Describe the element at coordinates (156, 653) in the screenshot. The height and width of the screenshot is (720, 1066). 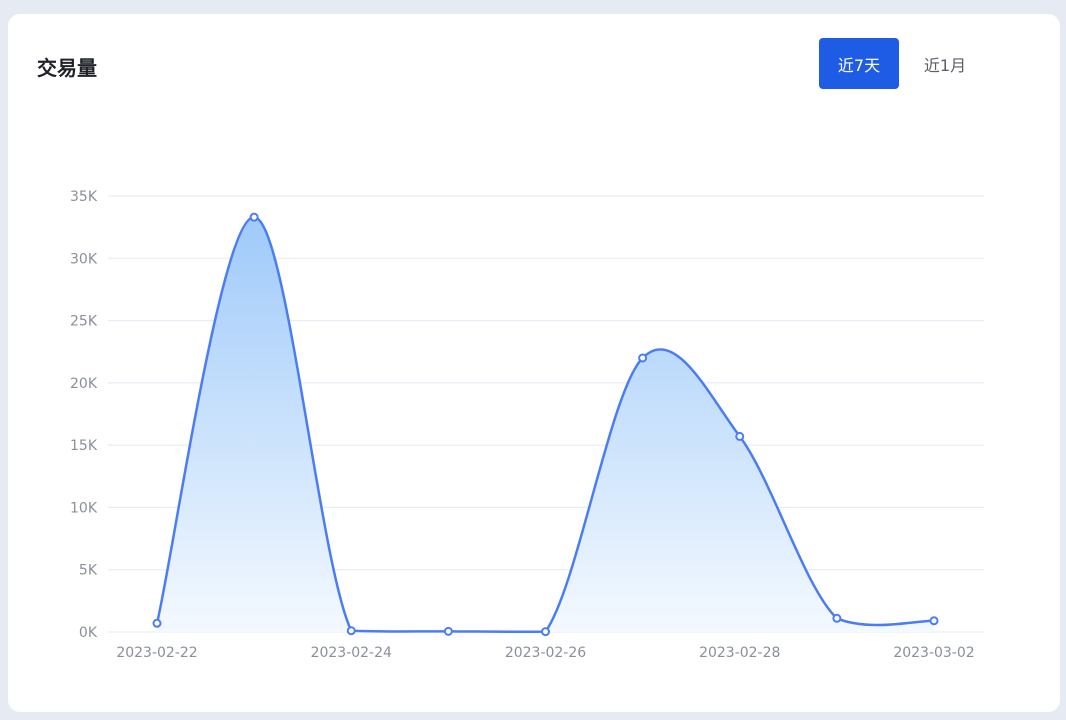
I see `x-tick-label: 2023-02-22` at that location.